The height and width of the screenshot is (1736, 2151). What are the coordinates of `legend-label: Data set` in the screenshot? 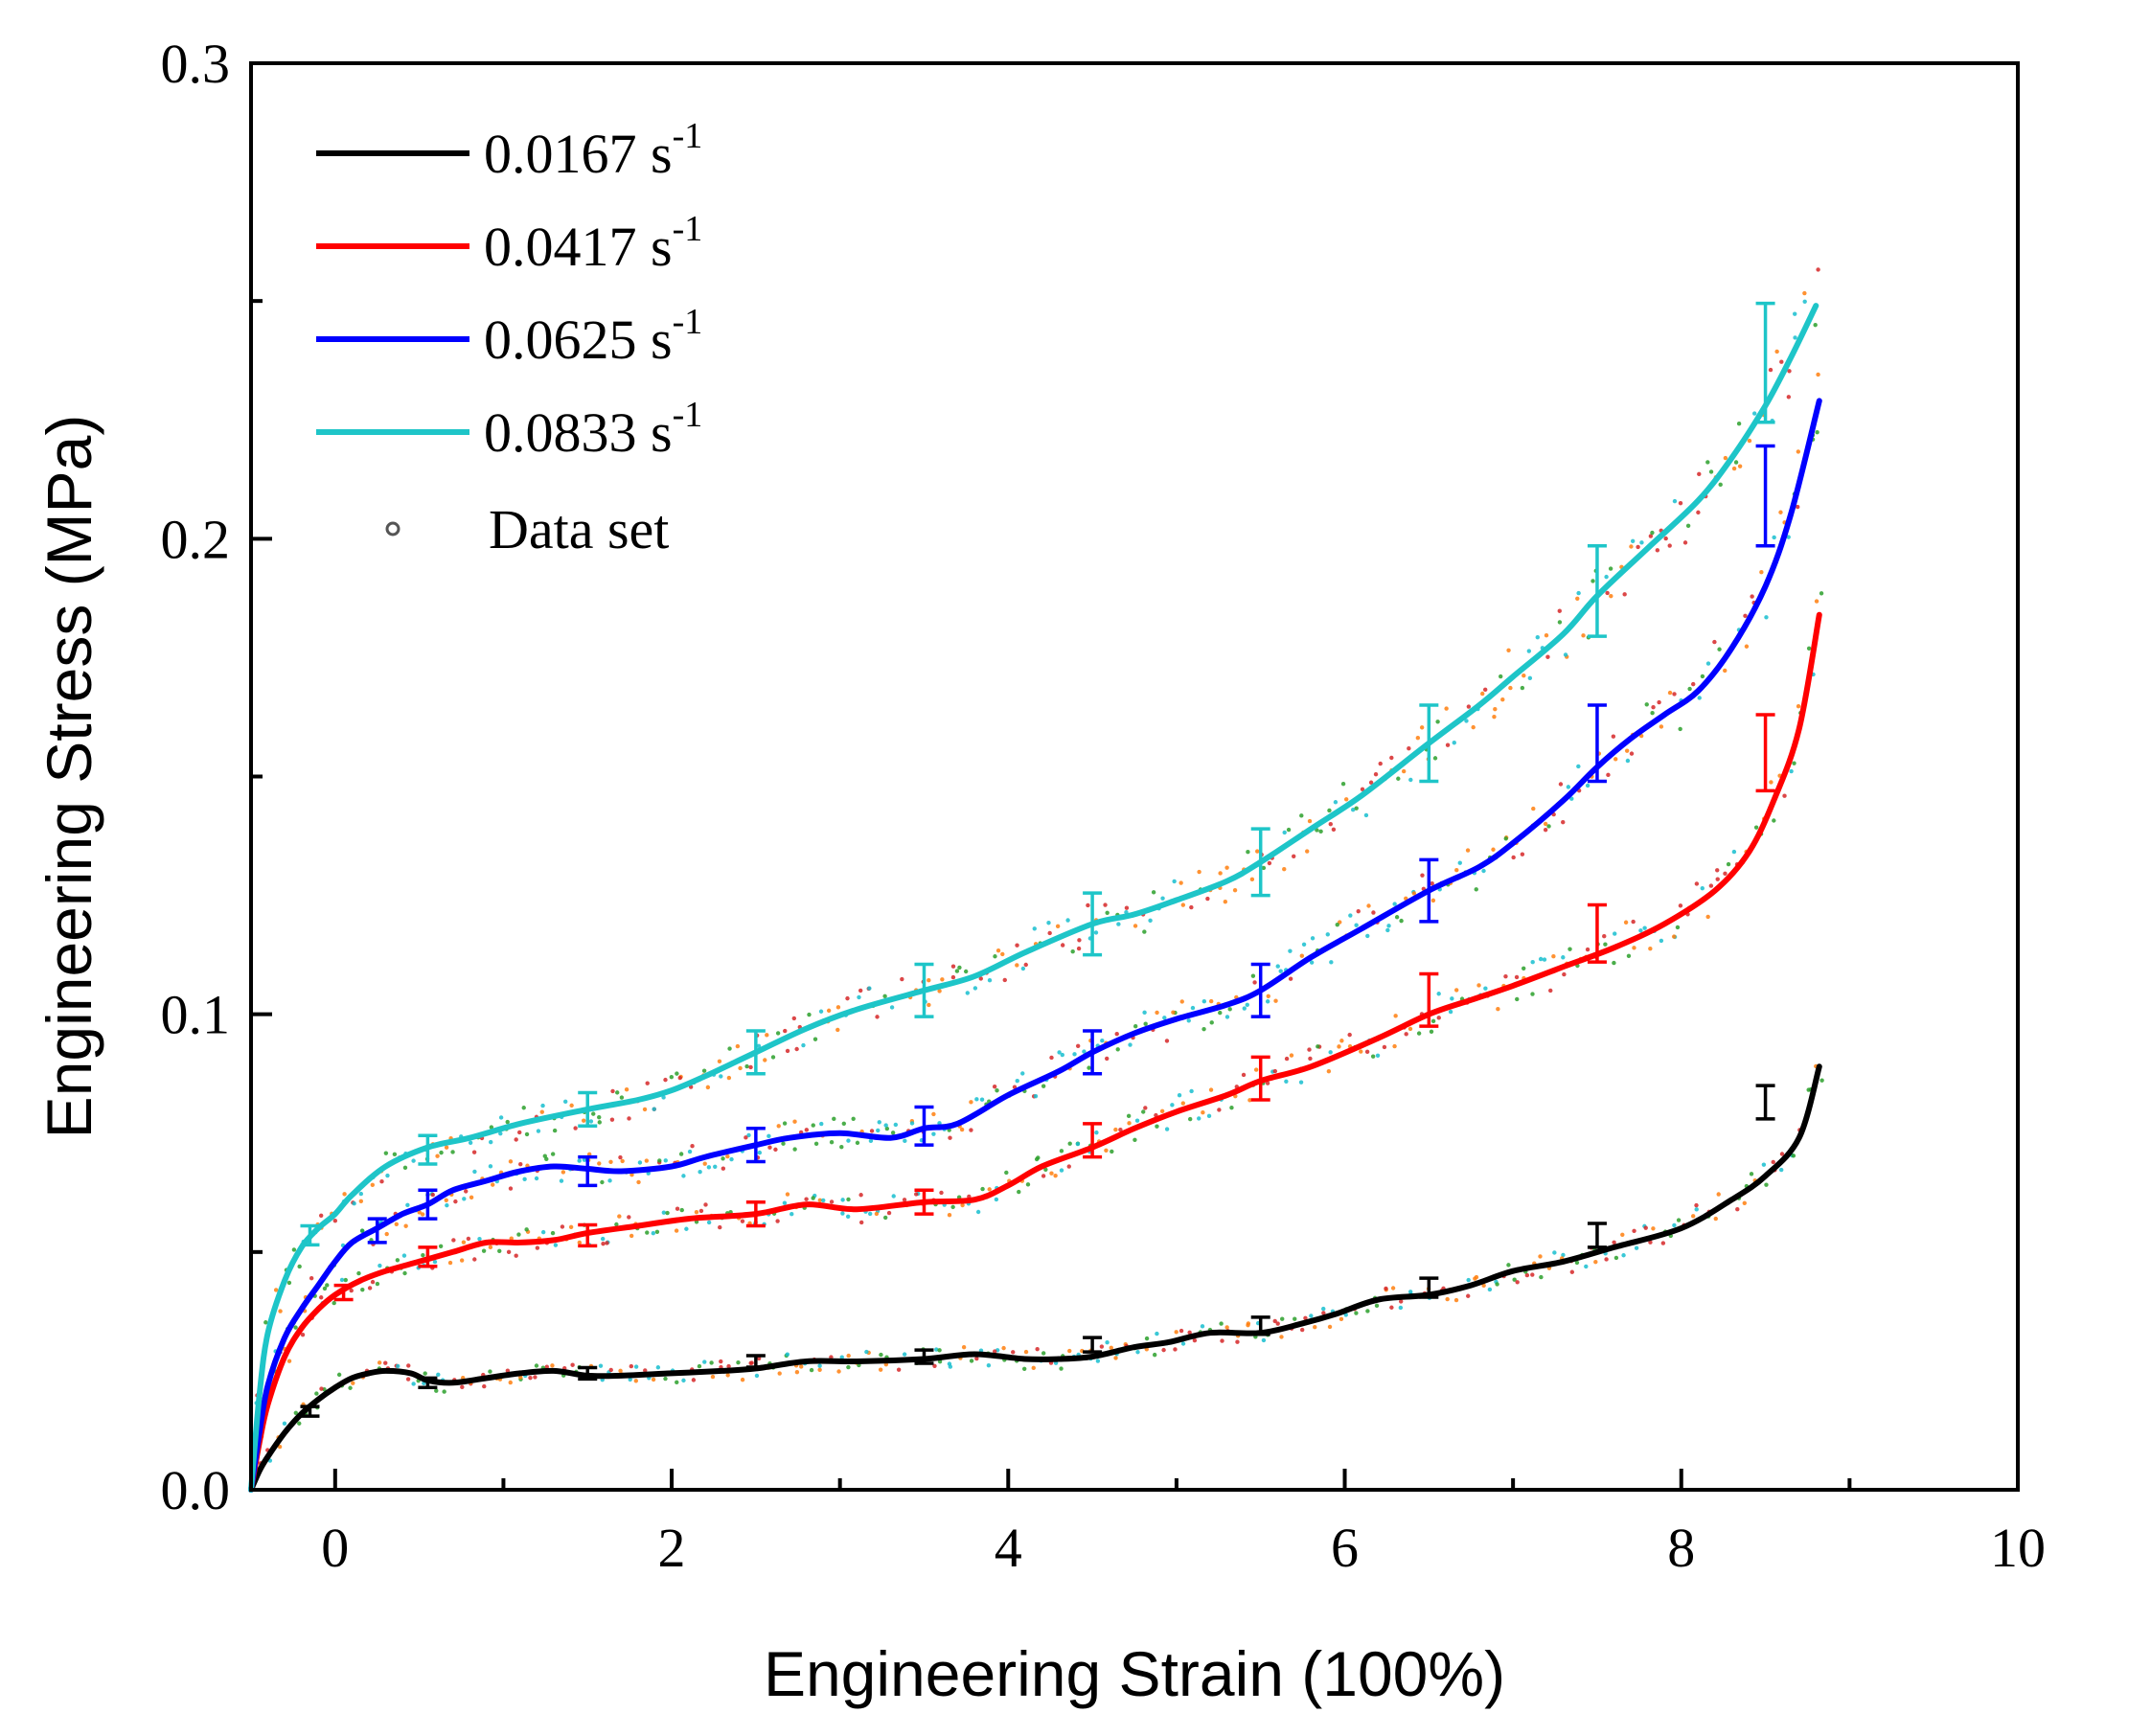 It's located at (579, 529).